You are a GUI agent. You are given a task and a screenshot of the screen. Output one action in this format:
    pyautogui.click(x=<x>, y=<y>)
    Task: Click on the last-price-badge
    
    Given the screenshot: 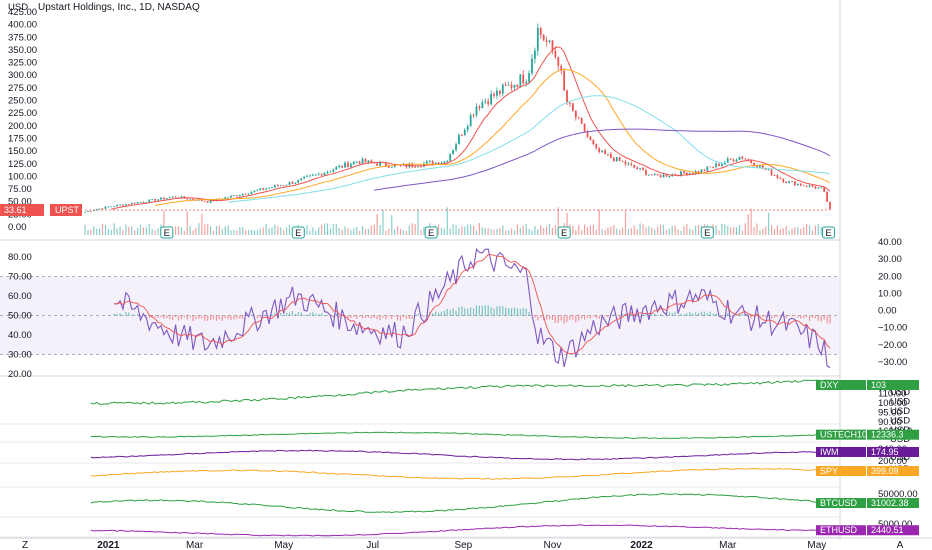 What is the action you would take?
    pyautogui.click(x=22, y=209)
    